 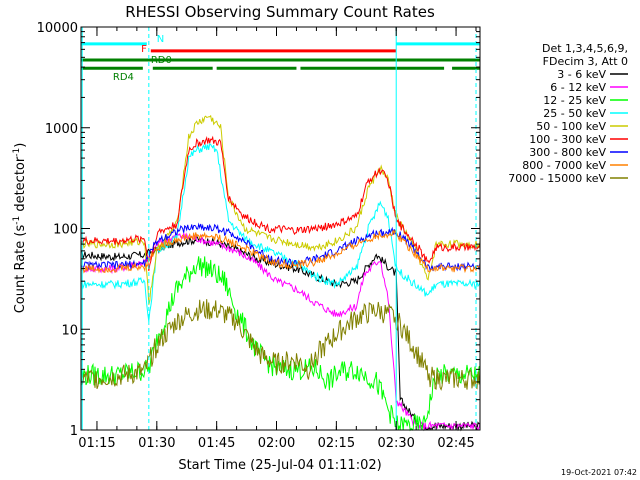 I want to click on legend-header-line-2: FDecim 3, Att 0, so click(x=585, y=61).